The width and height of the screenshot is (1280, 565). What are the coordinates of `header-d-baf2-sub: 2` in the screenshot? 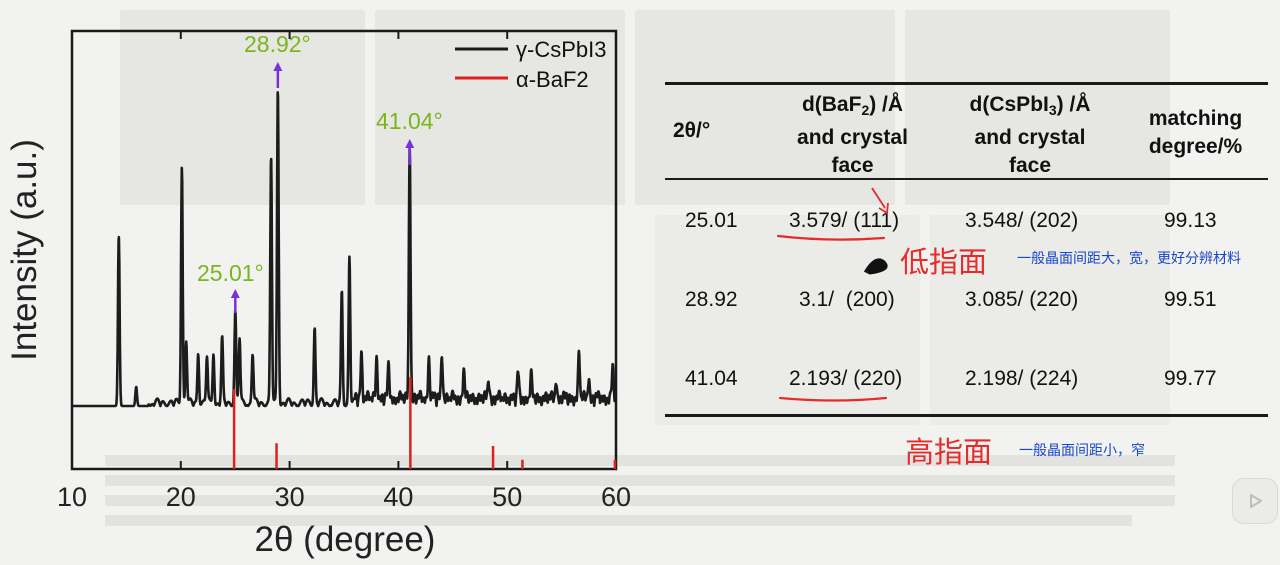 It's located at (865, 110).